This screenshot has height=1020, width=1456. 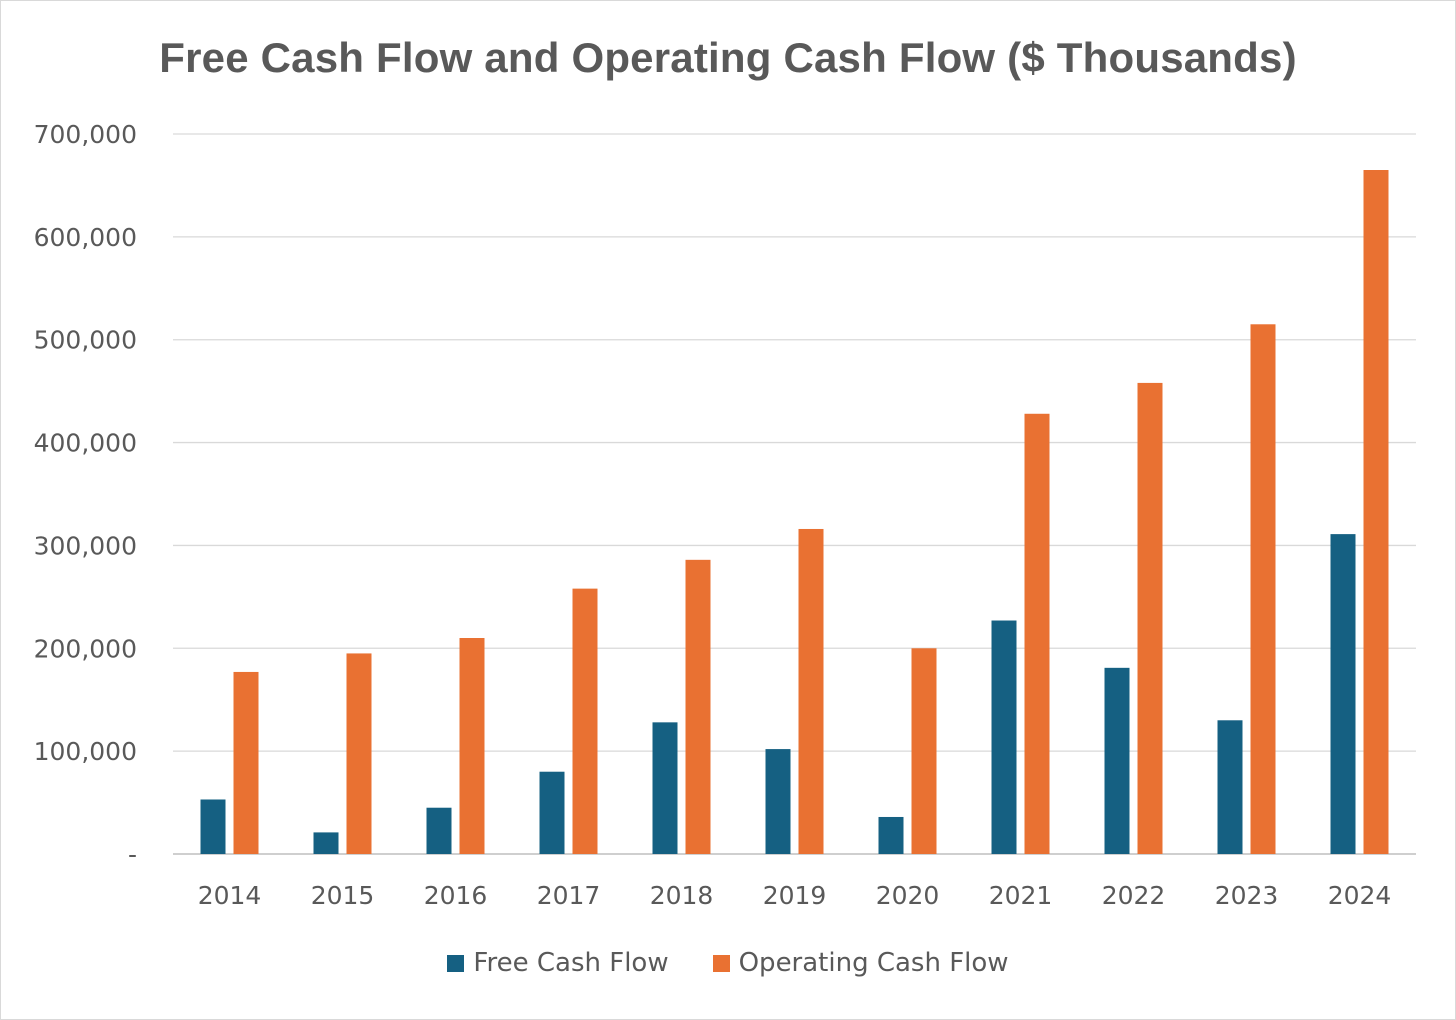 I want to click on bar-free-cash-flow-2015, so click(x=326, y=843).